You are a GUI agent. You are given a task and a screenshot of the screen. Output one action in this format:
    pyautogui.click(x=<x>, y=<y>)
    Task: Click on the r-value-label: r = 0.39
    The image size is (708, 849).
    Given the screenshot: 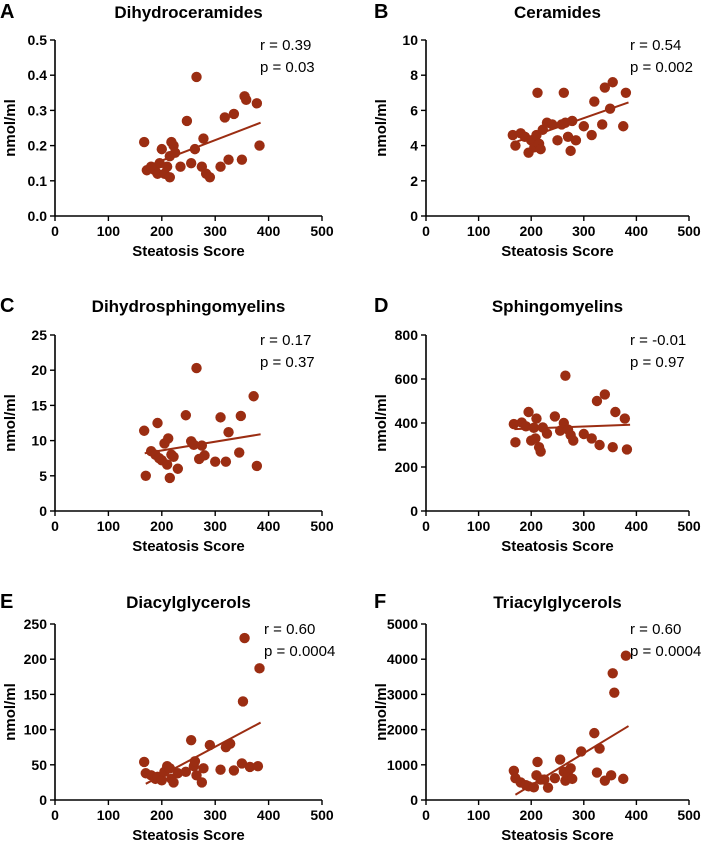 What is the action you would take?
    pyautogui.click(x=285, y=45)
    